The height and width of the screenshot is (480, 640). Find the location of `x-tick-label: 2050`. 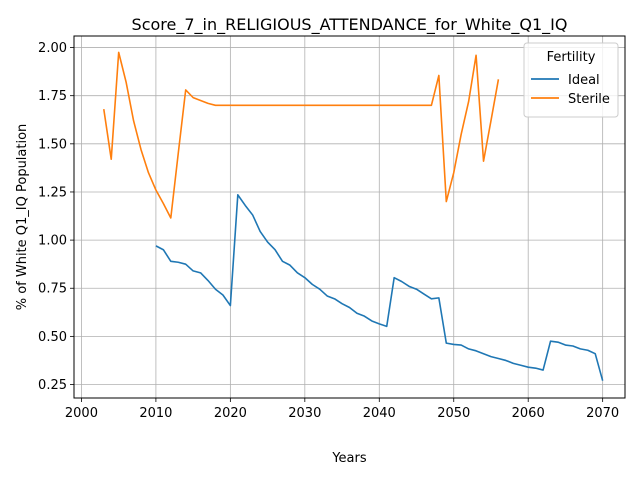

x-tick-label: 2050 is located at coordinates (453, 413).